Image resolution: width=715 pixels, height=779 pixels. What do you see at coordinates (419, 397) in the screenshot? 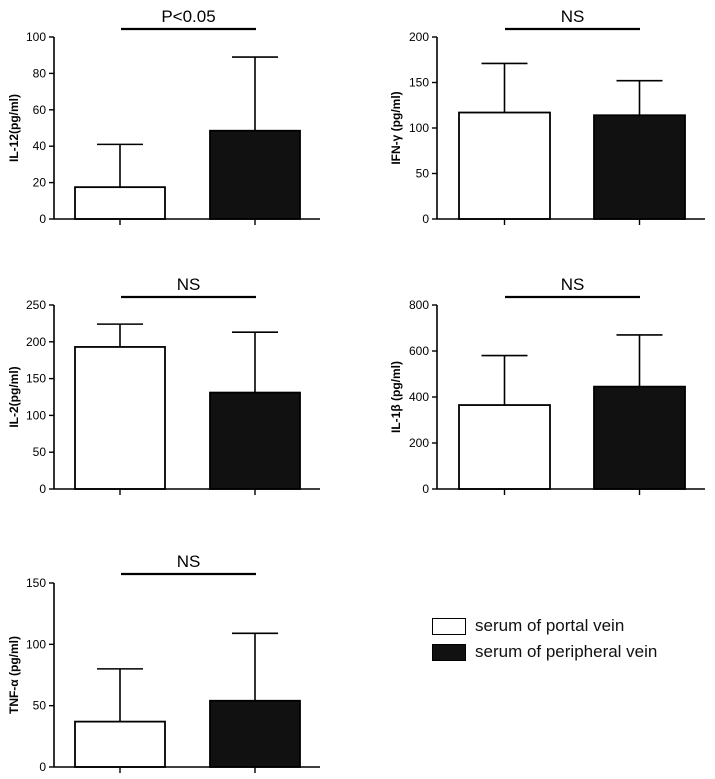
I see `y-tick-label: 400` at bounding box center [419, 397].